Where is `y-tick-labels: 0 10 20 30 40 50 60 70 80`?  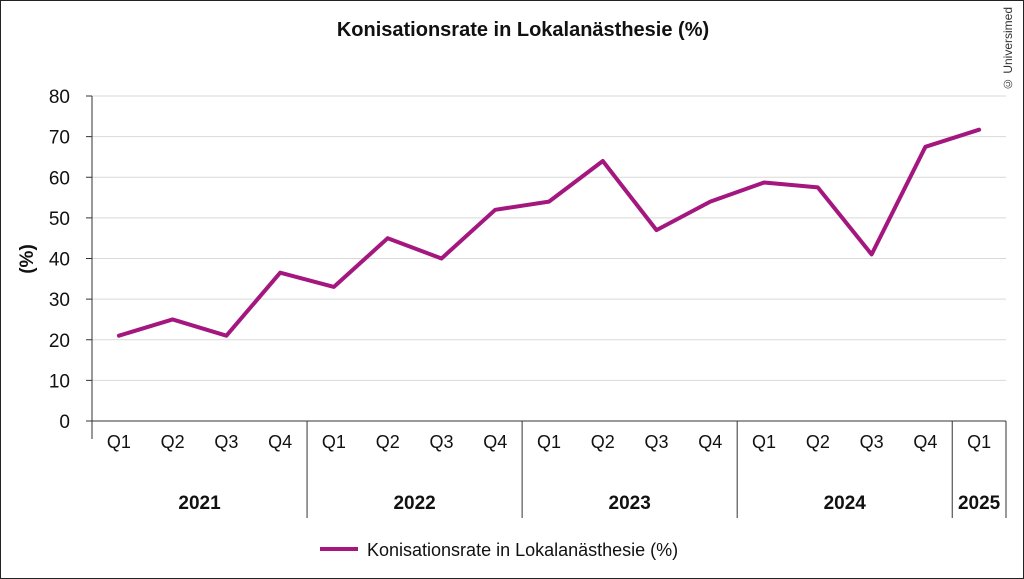 y-tick-labels: 0 10 20 30 40 50 60 70 80 is located at coordinates (59, 260).